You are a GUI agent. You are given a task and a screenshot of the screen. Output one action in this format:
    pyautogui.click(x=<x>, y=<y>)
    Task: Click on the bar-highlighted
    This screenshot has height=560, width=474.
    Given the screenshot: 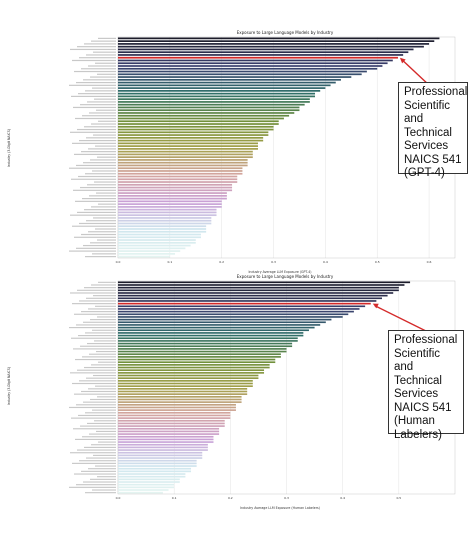 What is the action you would take?
    pyautogui.click(x=244, y=303)
    